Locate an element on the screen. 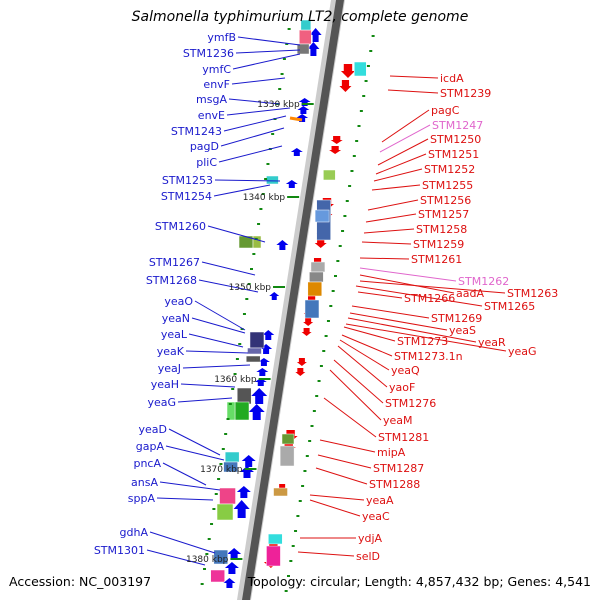  gene-label-stm1256-8: STM1256 is located at coordinates (445, 200).